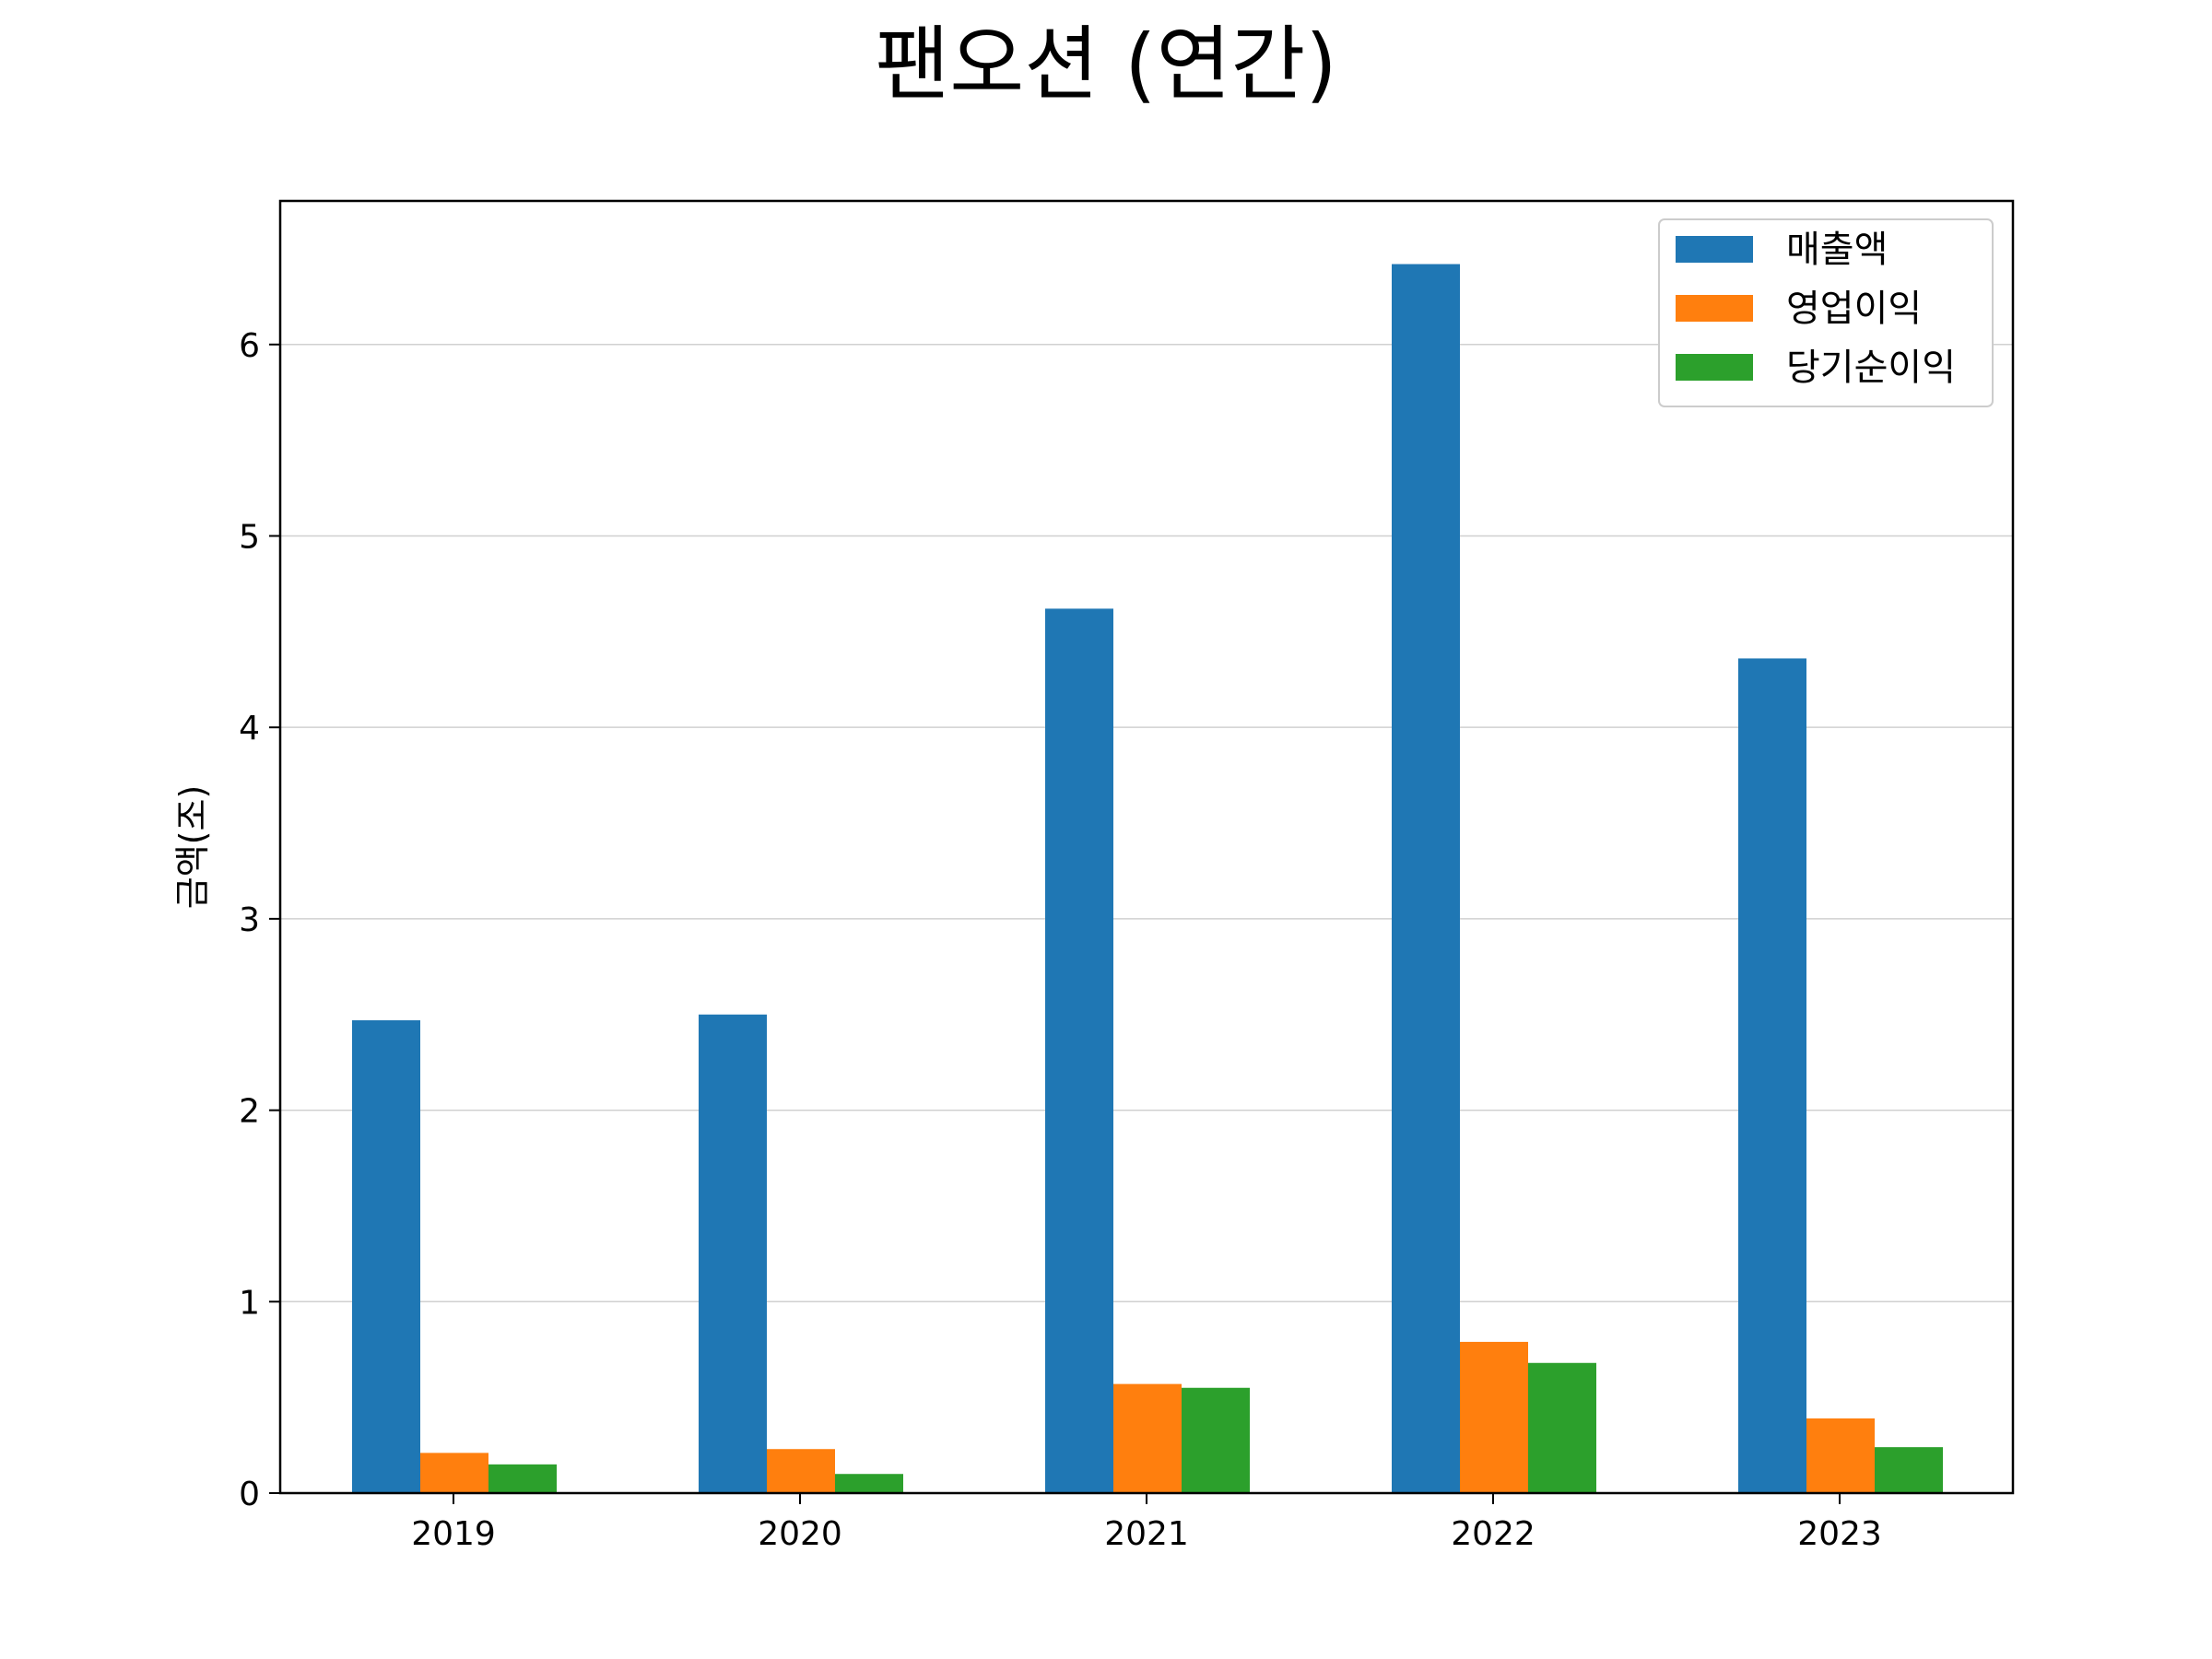 Image resolution: width=2212 pixels, height=1659 pixels. I want to click on y-axis: 0 1 2 3 4 5 6, so click(259, 920).